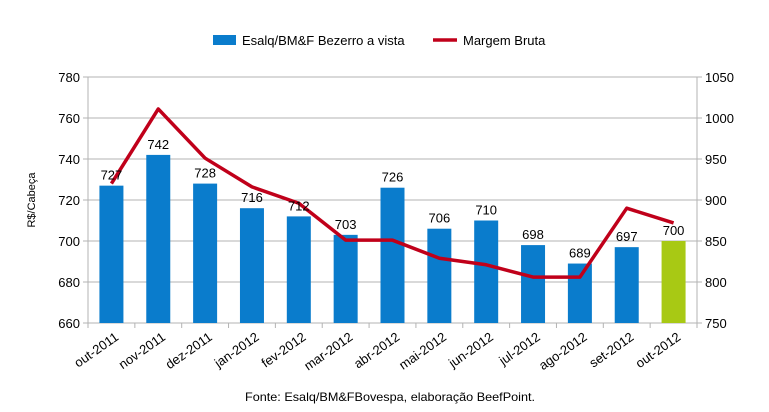 The height and width of the screenshot is (412, 769). What do you see at coordinates (533, 234) in the screenshot?
I see `bar-value-label: 698` at bounding box center [533, 234].